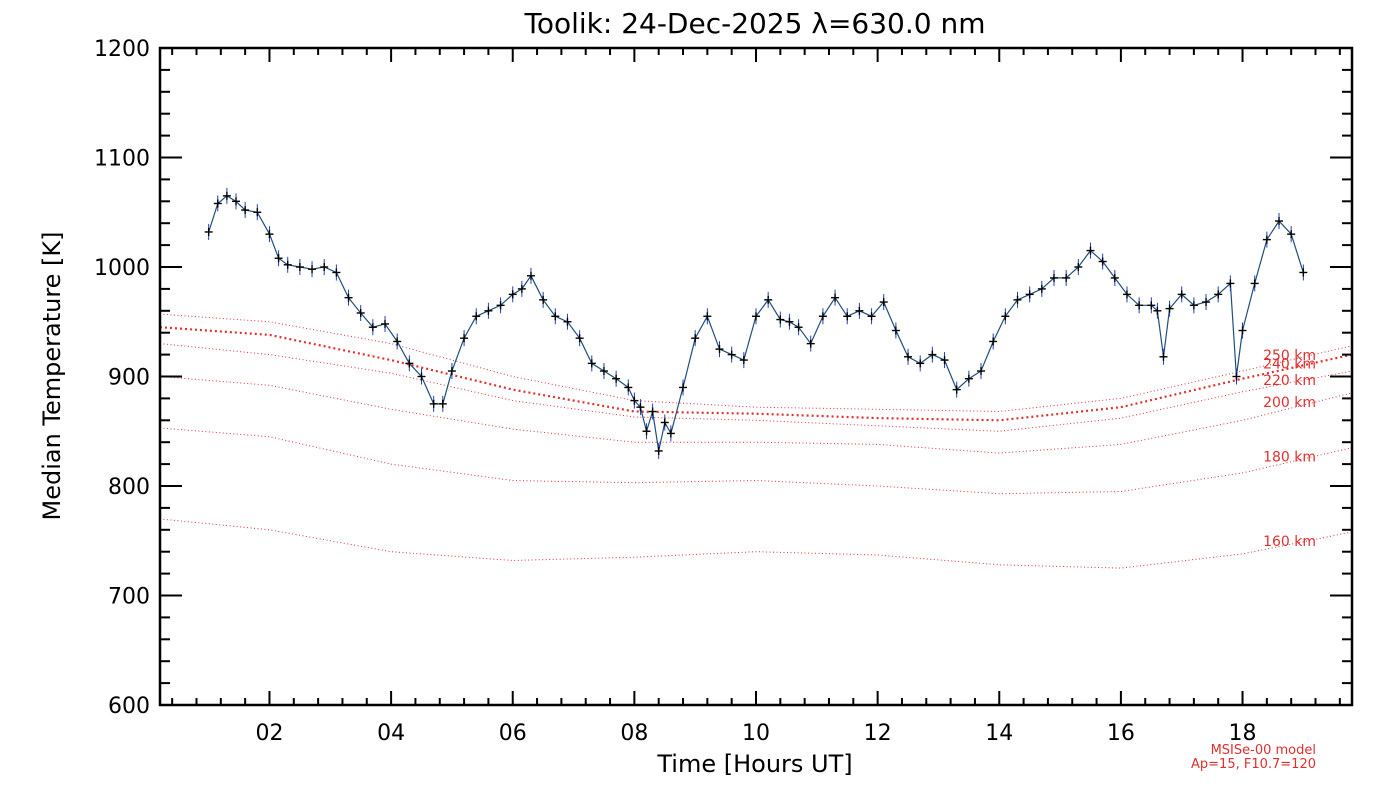 The image size is (1400, 800). What do you see at coordinates (756, 415) in the screenshot?
I see `model-curve-200-km` at bounding box center [756, 415].